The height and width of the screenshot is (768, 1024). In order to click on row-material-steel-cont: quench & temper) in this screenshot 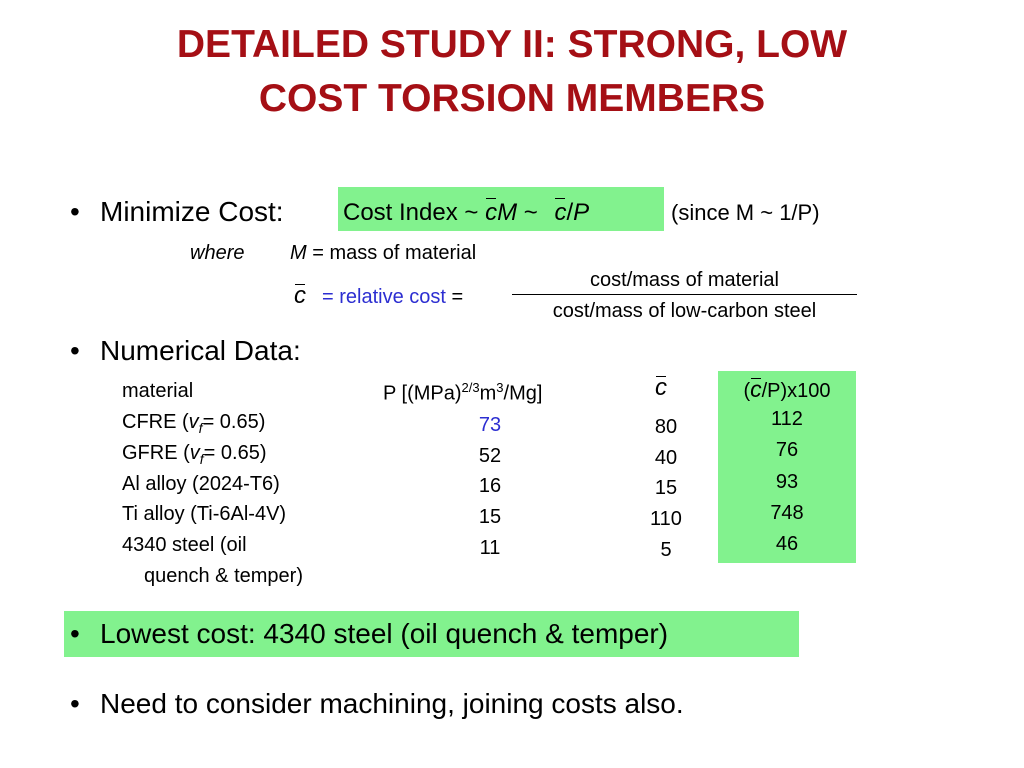, I will do `click(223, 576)`.